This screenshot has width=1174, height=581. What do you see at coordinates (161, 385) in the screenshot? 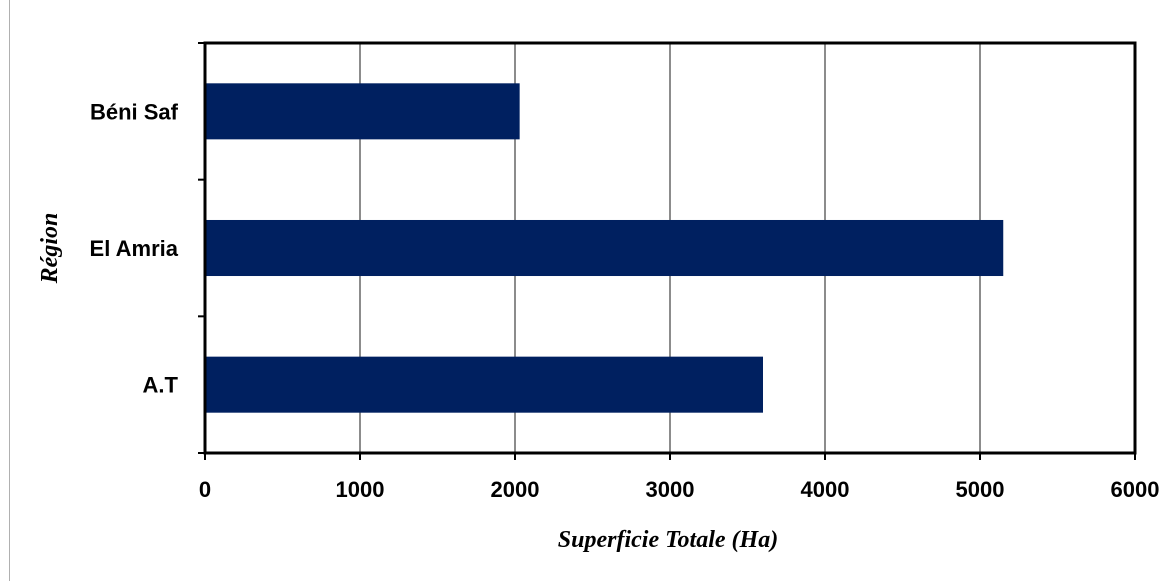
I see `category-label: A.T` at bounding box center [161, 385].